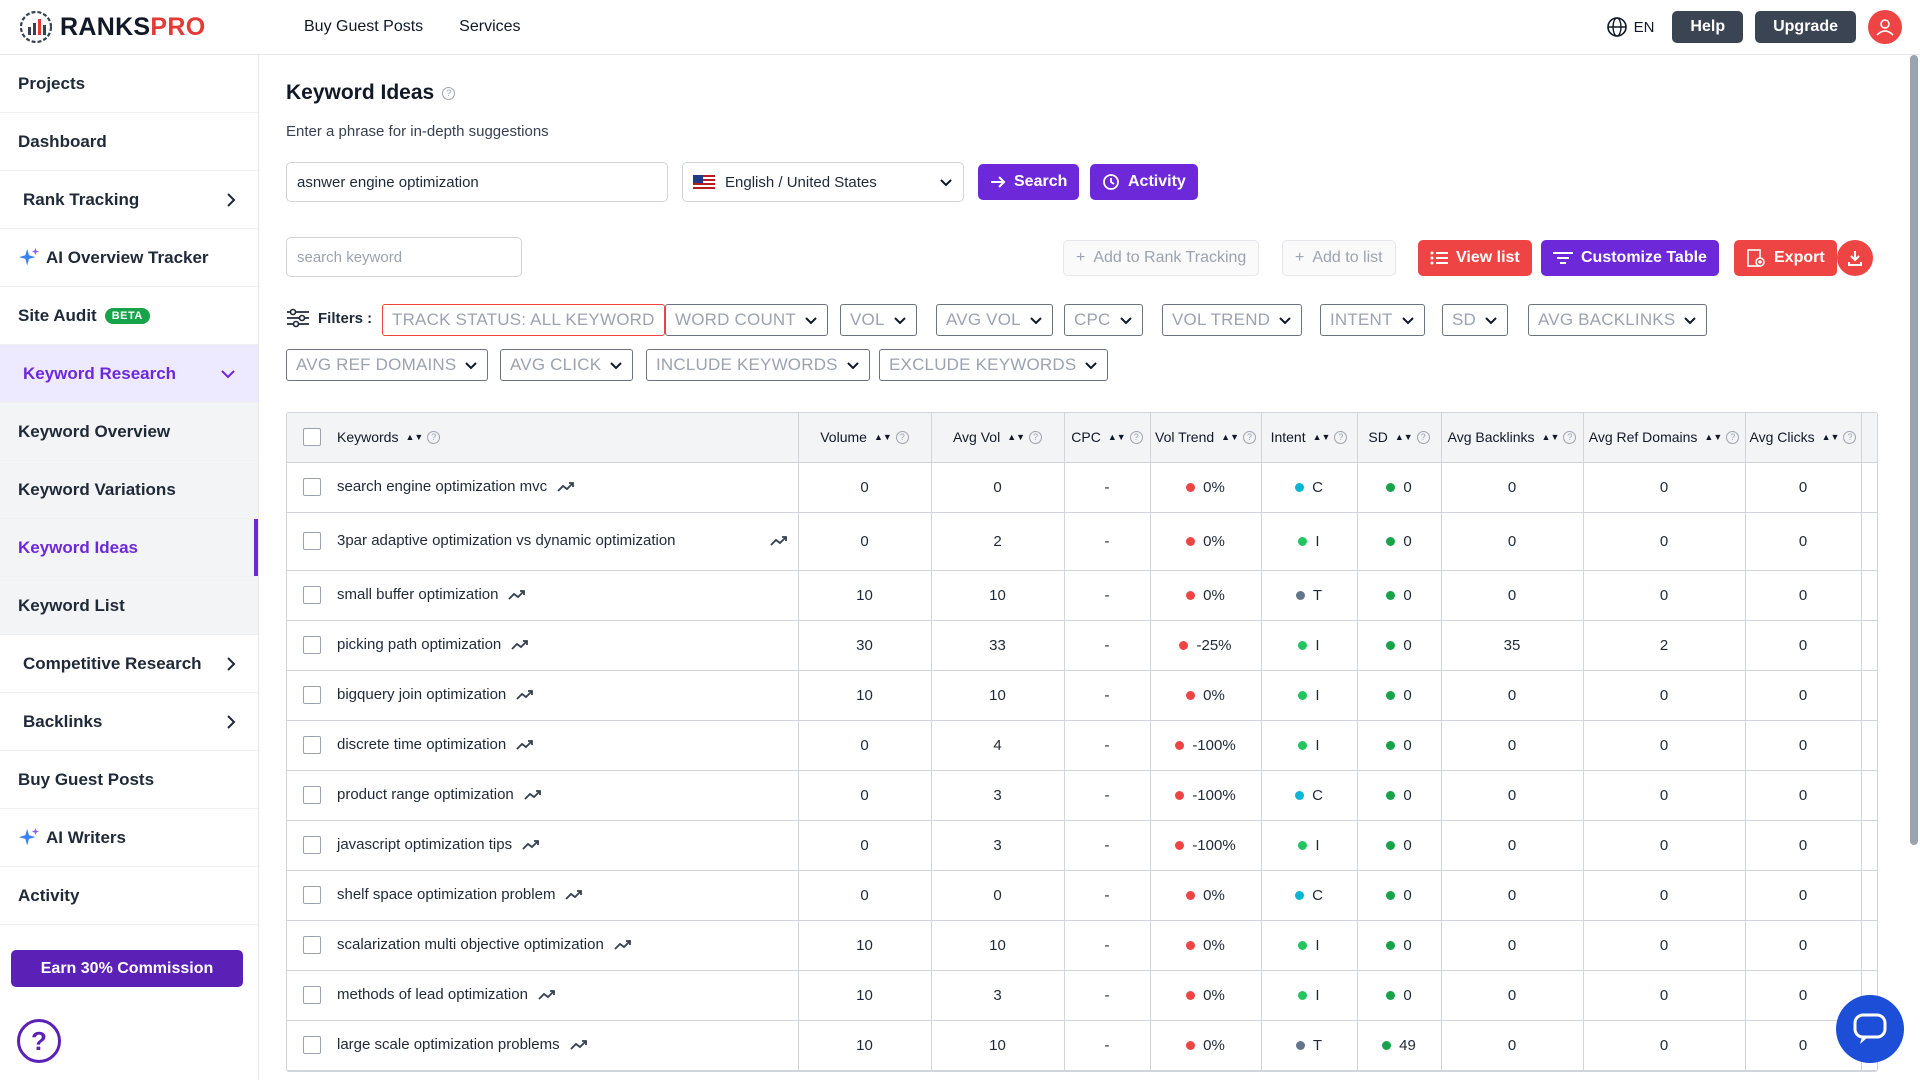 This screenshot has width=1920, height=1080. Describe the element at coordinates (1082, 995) in the screenshot. I see `table-row: methods of lead optimization 10 3-0% I 0 0 0 0` at that location.